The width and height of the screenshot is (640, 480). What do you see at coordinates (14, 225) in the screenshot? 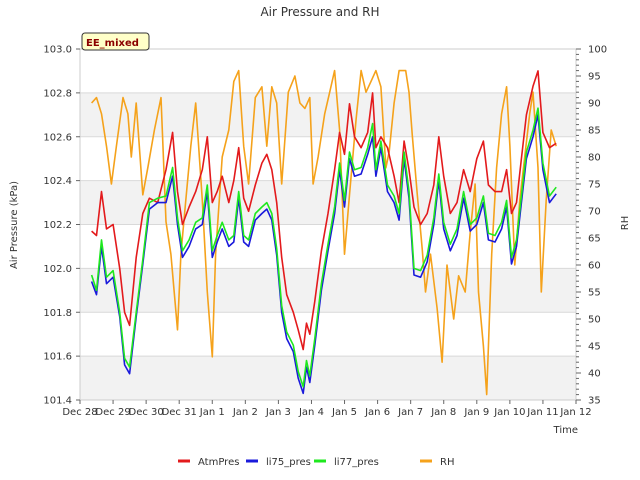
I see `y-axis-title: Air Pressure (kPa)` at bounding box center [14, 225].